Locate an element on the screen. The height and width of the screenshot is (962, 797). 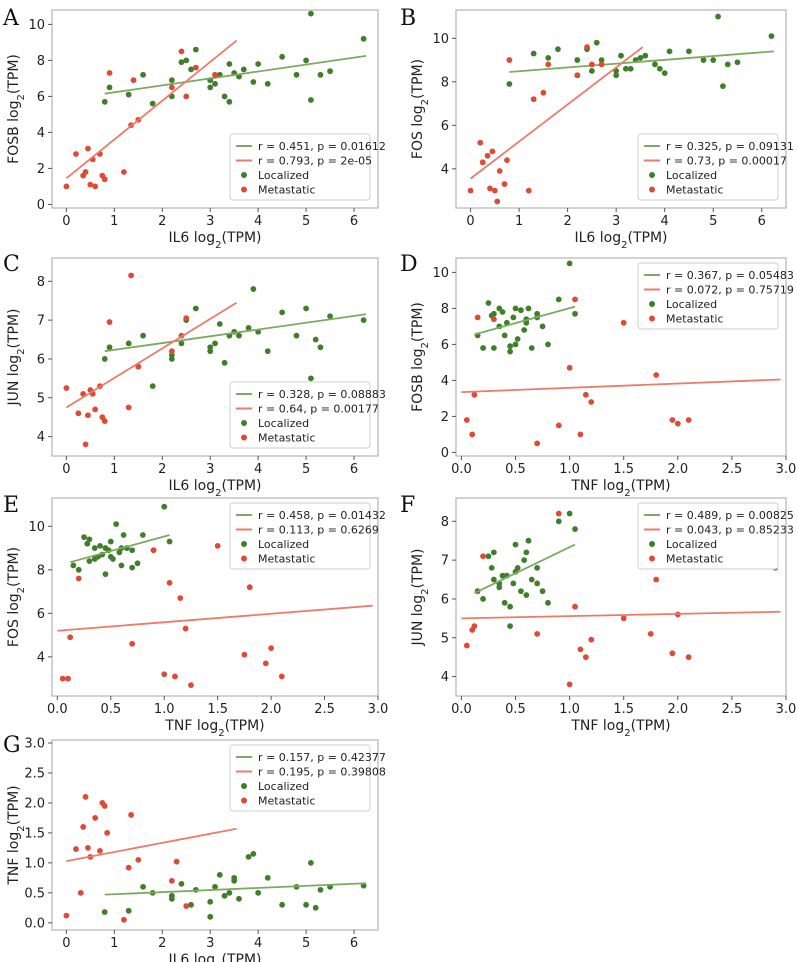
y-axis-label-main: FOS log is located at coordinates (418, 132).